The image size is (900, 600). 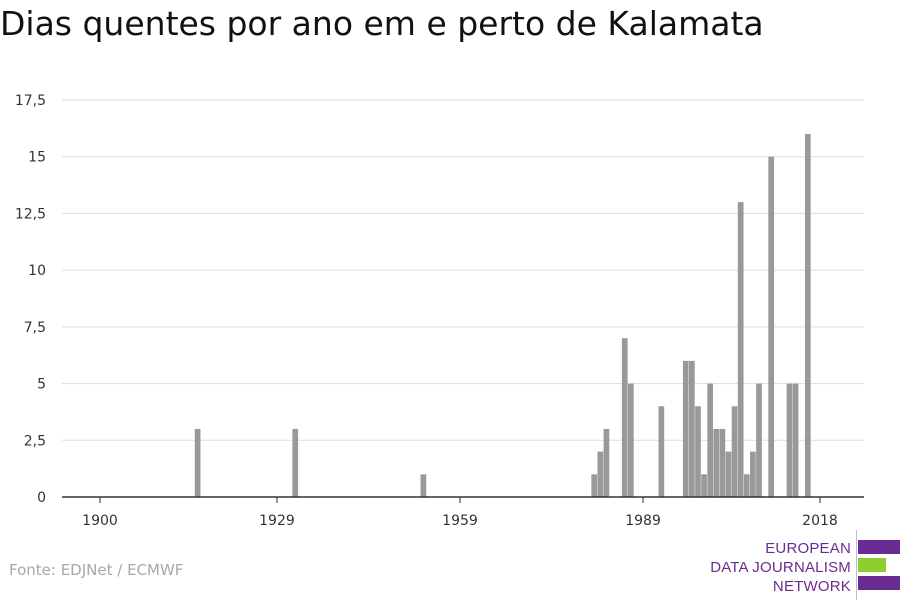 I want to click on bar-1953, so click(x=423, y=485).